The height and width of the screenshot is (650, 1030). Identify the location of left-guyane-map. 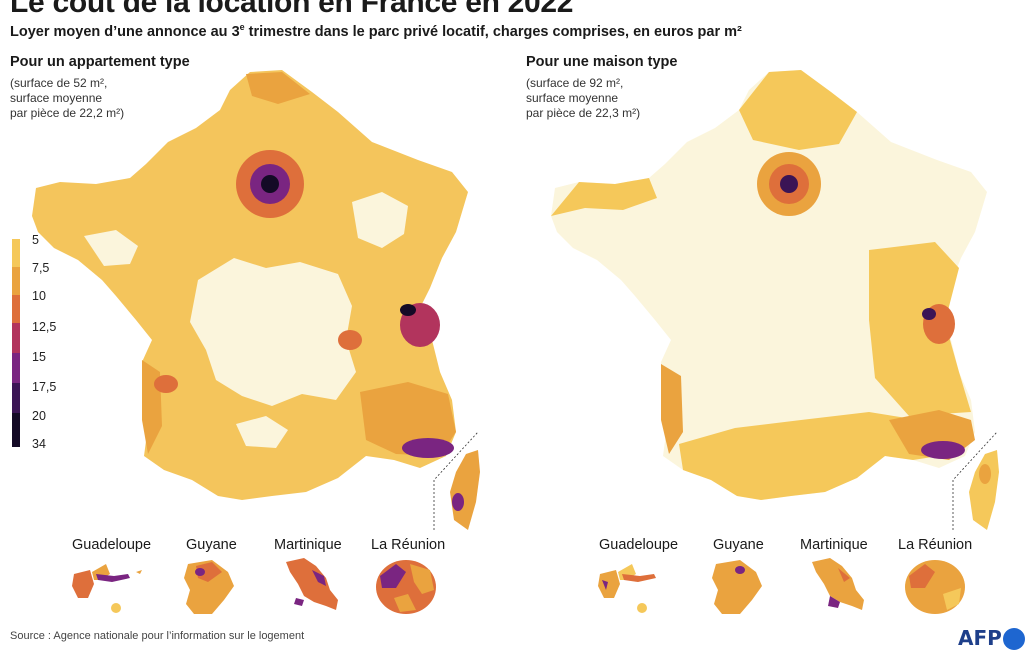
(209, 587).